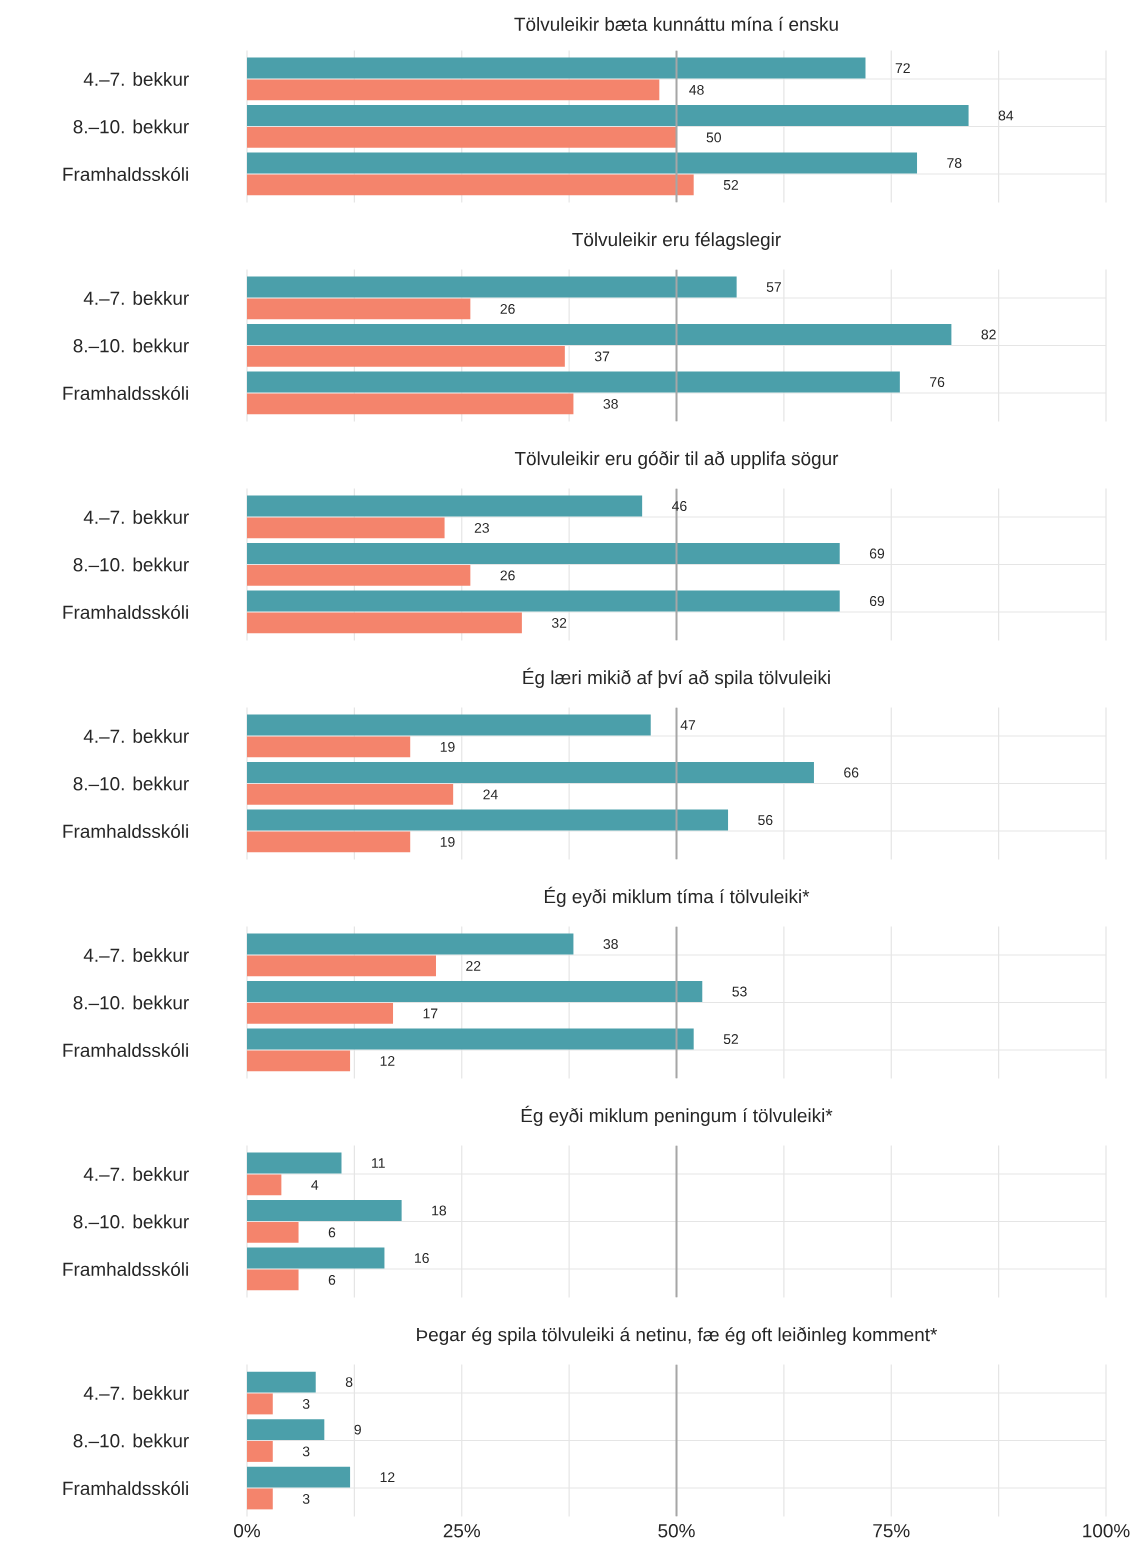  What do you see at coordinates (677, 896) in the screenshot?
I see `chart-title: Ég eyði miklum tíma í tölvuleiki*` at bounding box center [677, 896].